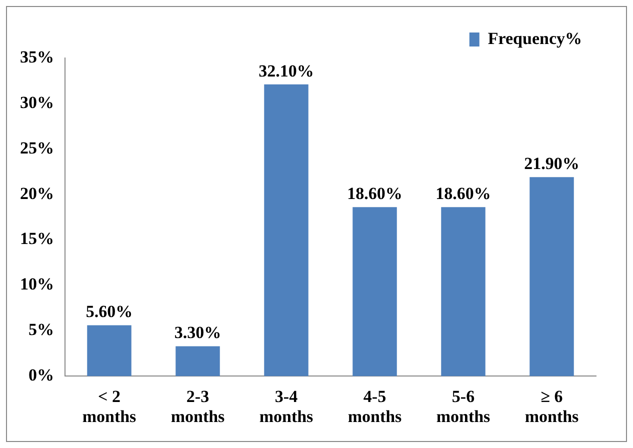 The width and height of the screenshot is (633, 448). Describe the element at coordinates (286, 70) in the screenshot. I see `data-label: 32.10%` at that location.